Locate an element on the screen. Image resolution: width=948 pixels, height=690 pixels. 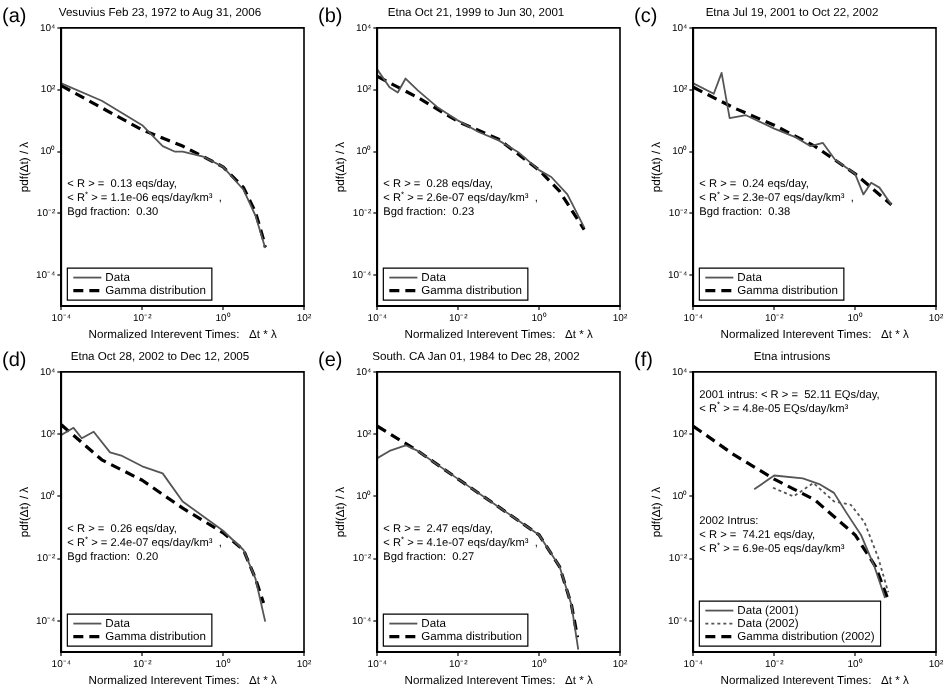
text: (d) is located at coordinates (14, 361).